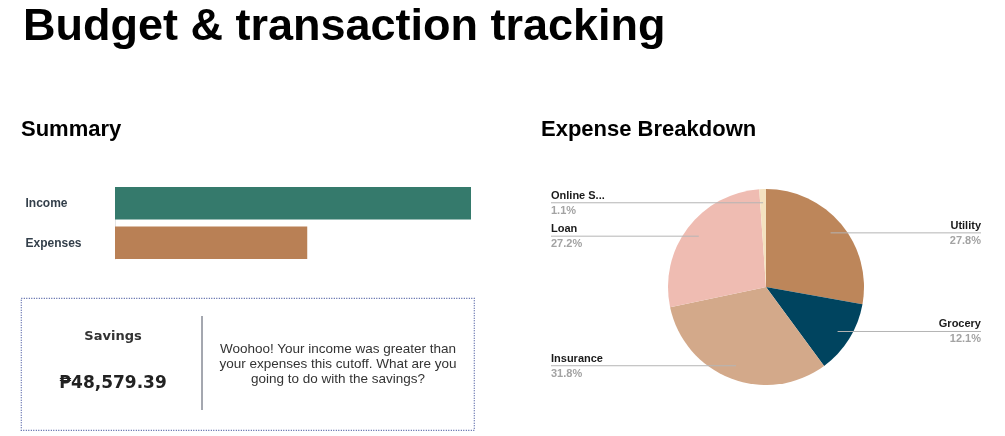 Image resolution: width=1005 pixels, height=436 pixels. What do you see at coordinates (72, 128) in the screenshot?
I see `chart-title: Summary` at bounding box center [72, 128].